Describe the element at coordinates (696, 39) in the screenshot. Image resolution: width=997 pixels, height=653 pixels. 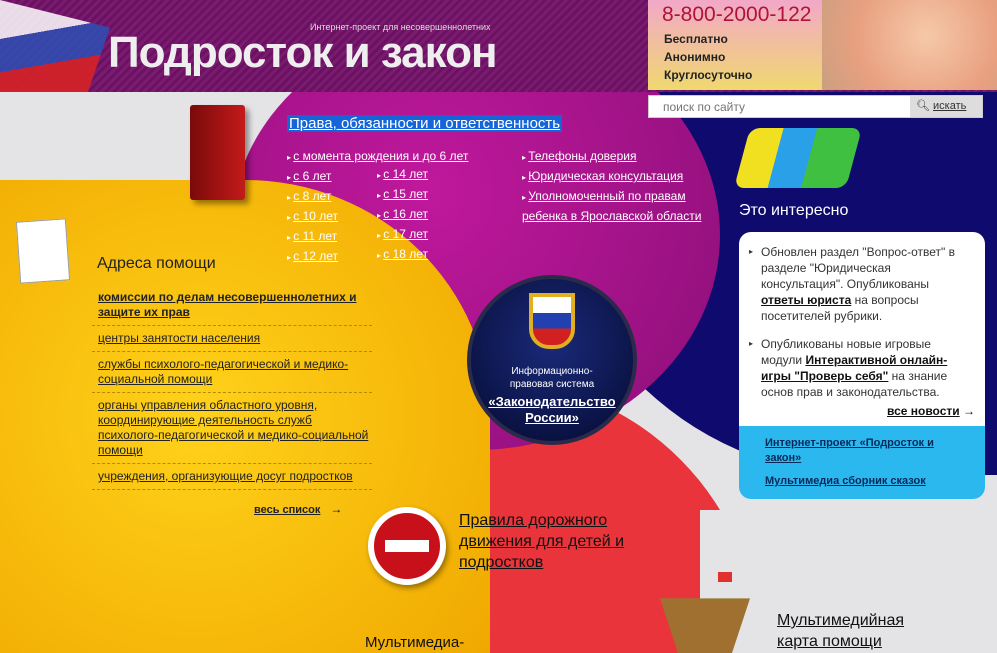
I see `hotline-free: Бесплатно` at that location.